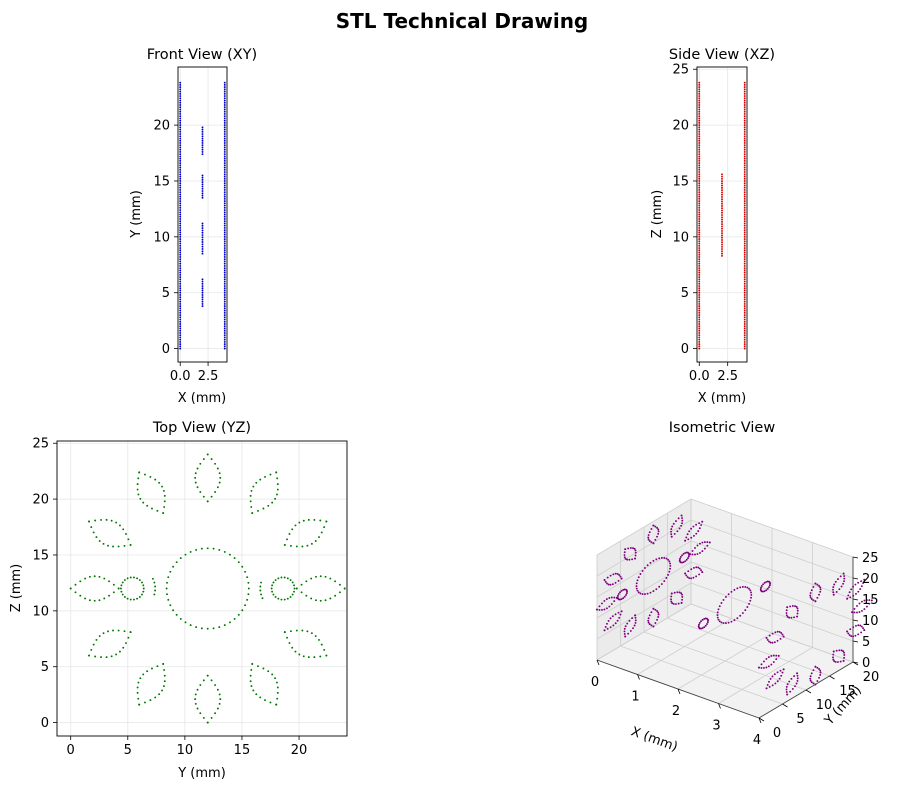  I want to click on x-tick-label: 2.5, so click(208, 376).